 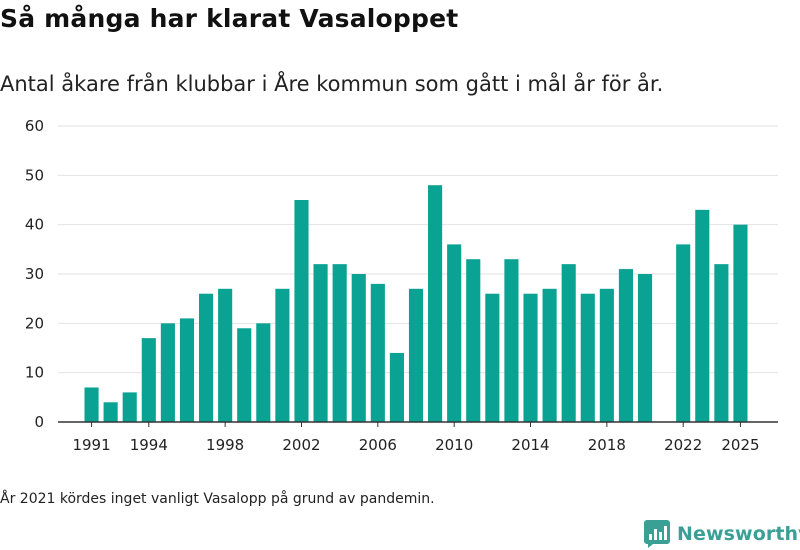 What do you see at coordinates (34, 323) in the screenshot?
I see `y-tick-label: 20` at bounding box center [34, 323].